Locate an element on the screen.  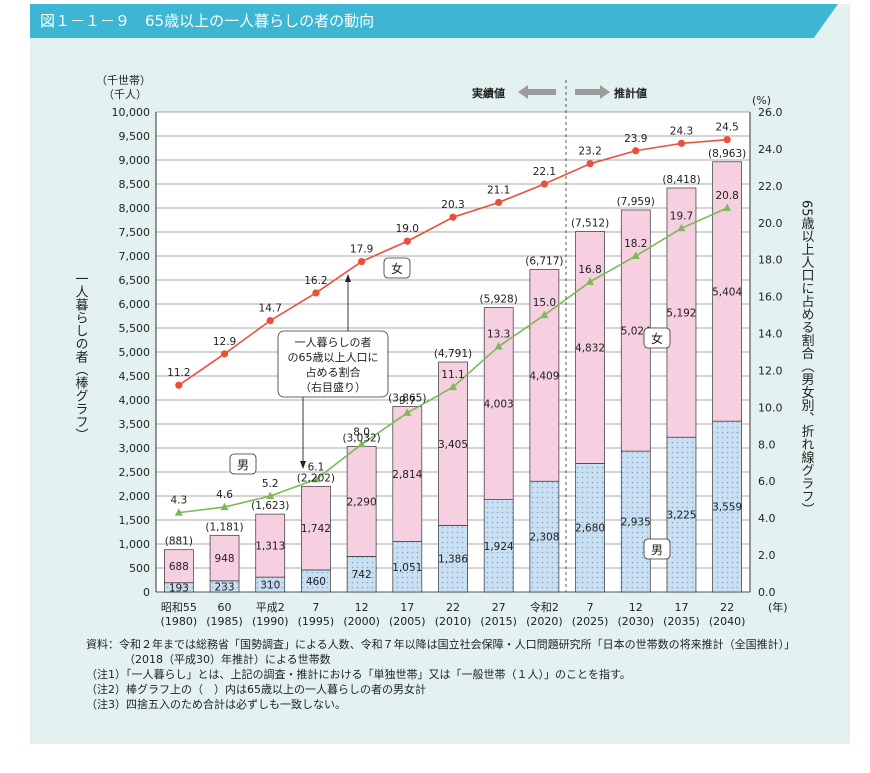
bar-total-label: (3,032) is located at coordinates (361, 438).